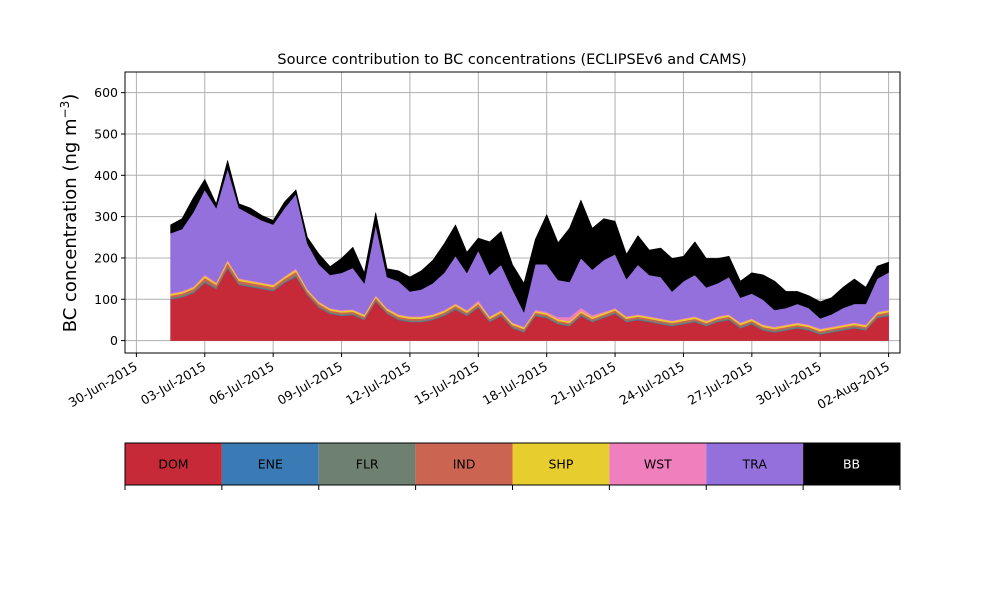  I want to click on y-axis-label-close: ), so click(70, 97).